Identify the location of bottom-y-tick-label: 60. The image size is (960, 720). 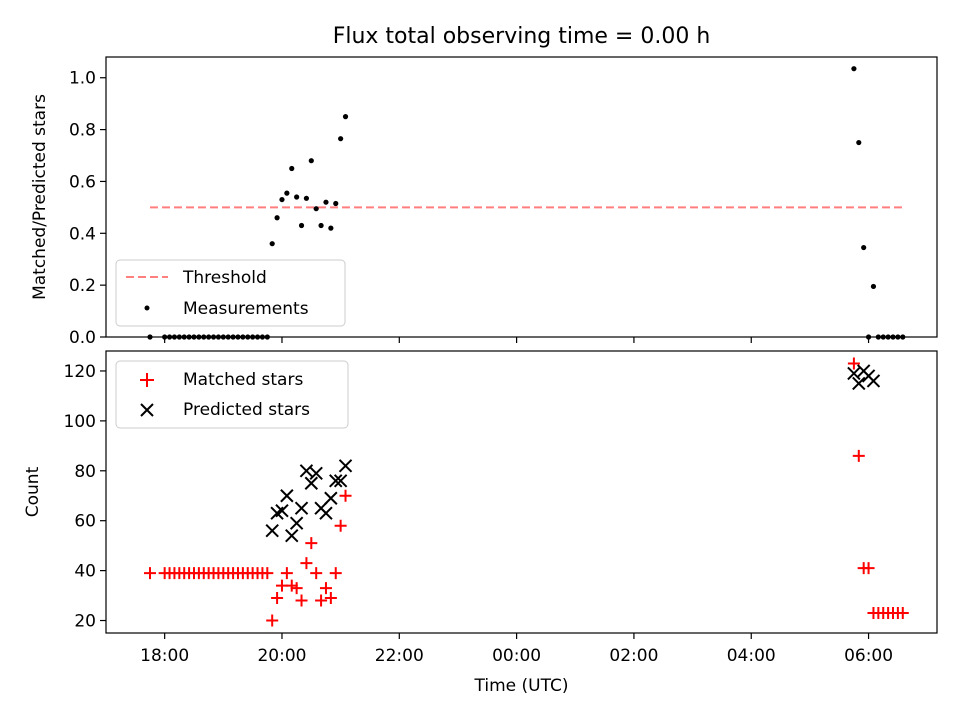
(85, 522).